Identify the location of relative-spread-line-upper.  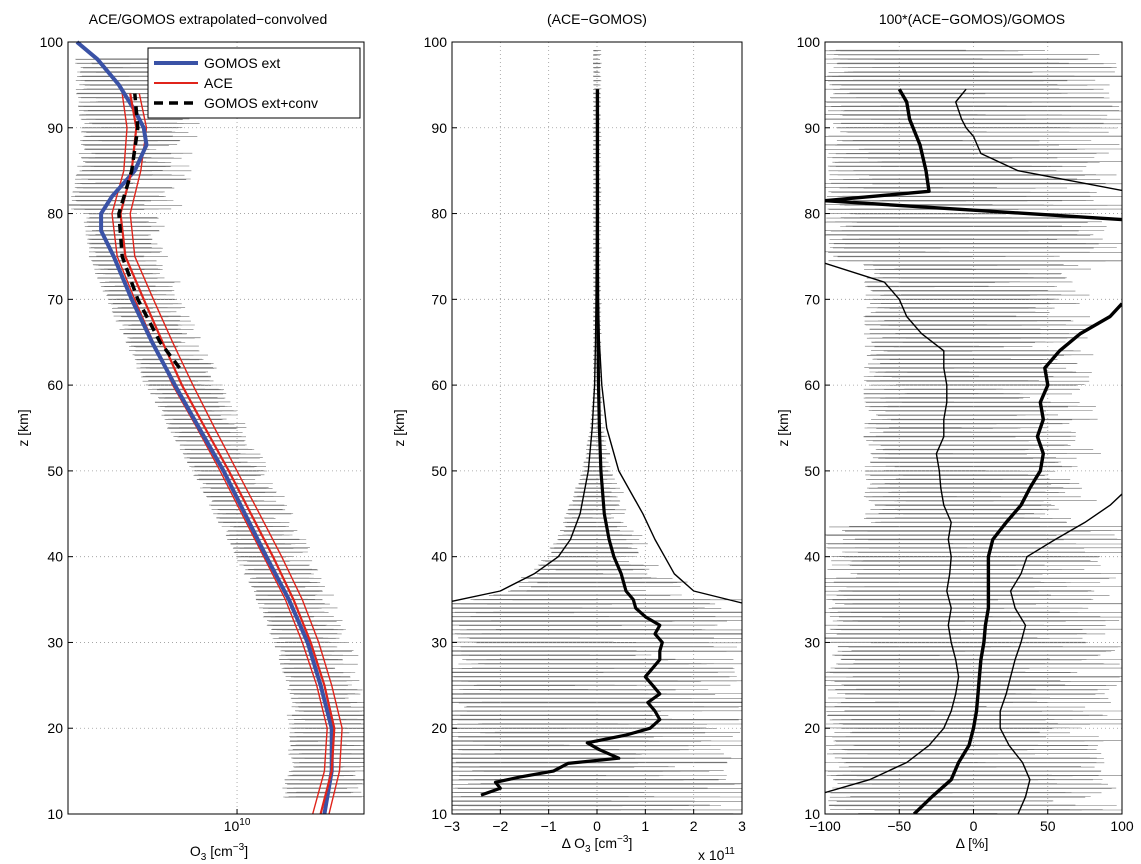
(1038, 140).